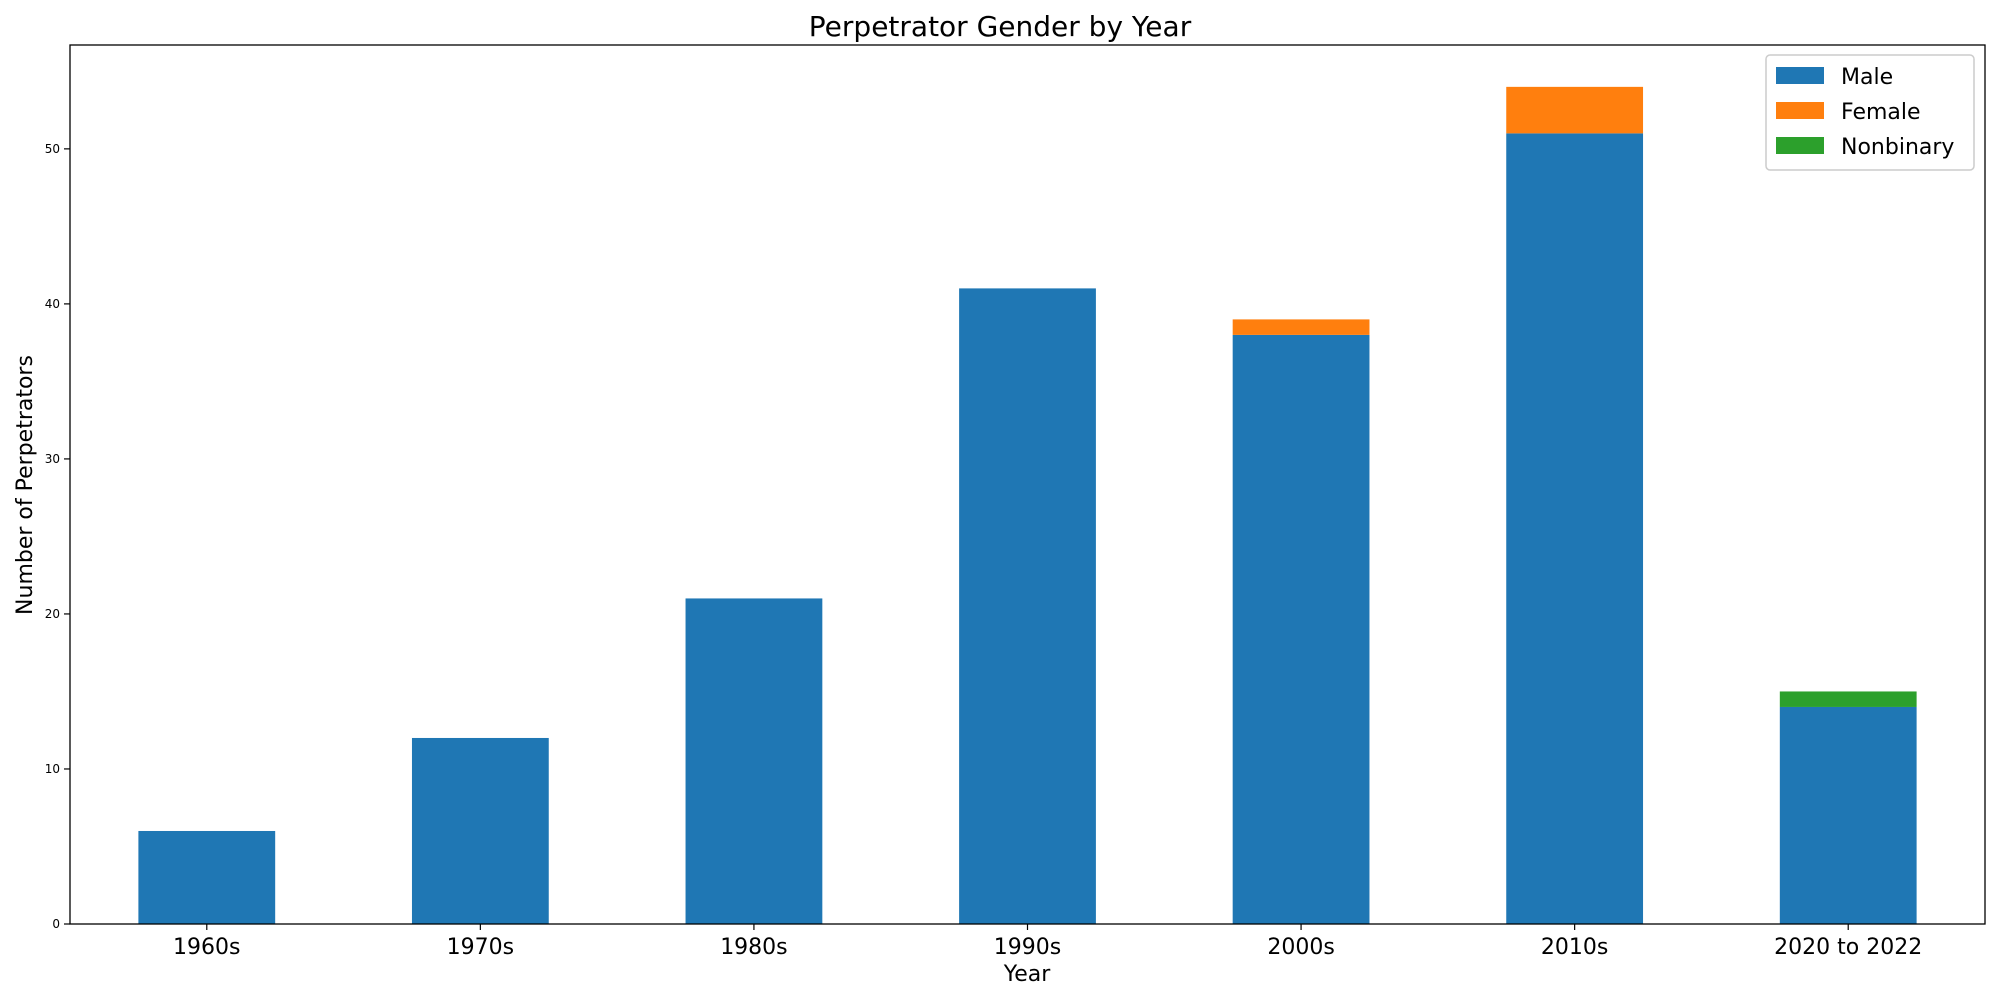  What do you see at coordinates (1800, 110) in the screenshot?
I see `legend-swatch-female` at bounding box center [1800, 110].